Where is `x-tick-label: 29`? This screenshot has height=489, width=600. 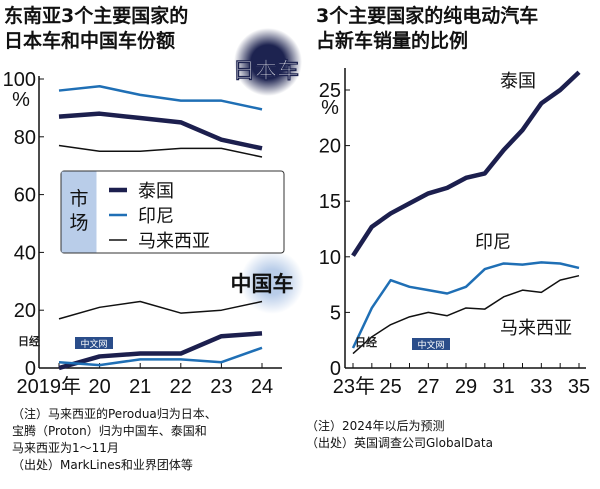 x-tick-label: 29 is located at coordinates (466, 387).